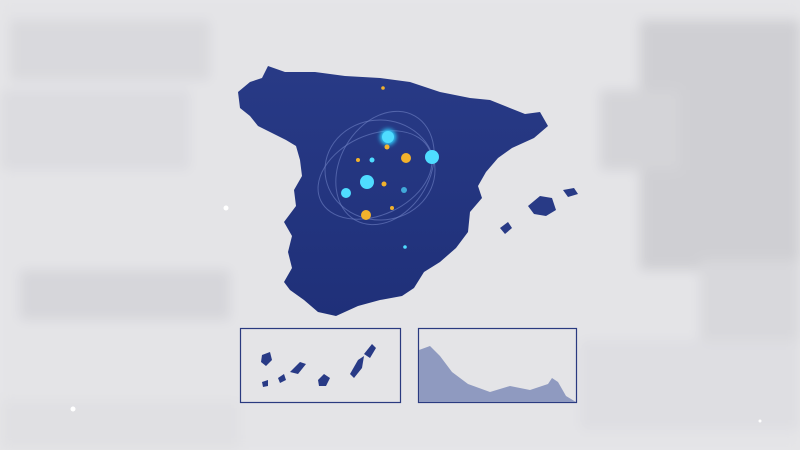 Image resolution: width=800 pixels, height=450 pixels. Describe the element at coordinates (539, 211) in the screenshot. I see `balearic-islands` at that location.